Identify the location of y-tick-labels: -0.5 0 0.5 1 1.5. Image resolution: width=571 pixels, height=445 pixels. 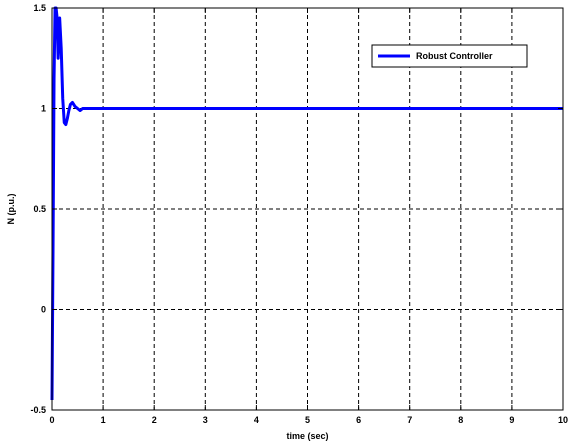
(38, 209).